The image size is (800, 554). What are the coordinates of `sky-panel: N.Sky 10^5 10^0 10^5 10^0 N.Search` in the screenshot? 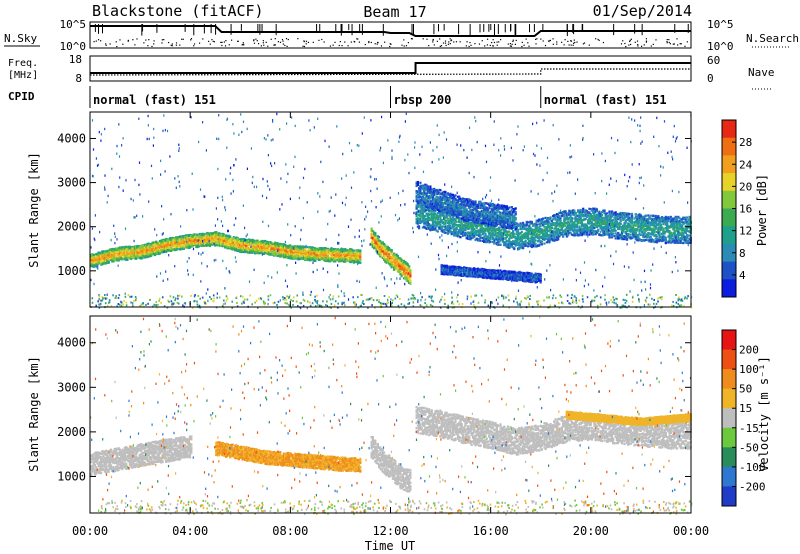 It's located at (401, 35).